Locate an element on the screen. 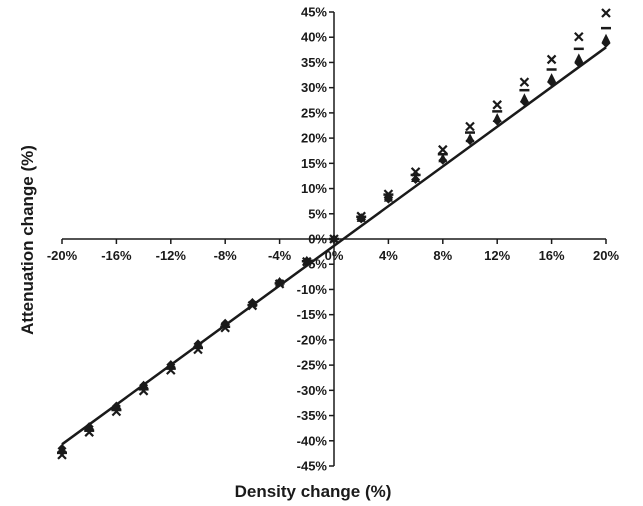  x-tick-label: -8% is located at coordinates (226, 255).